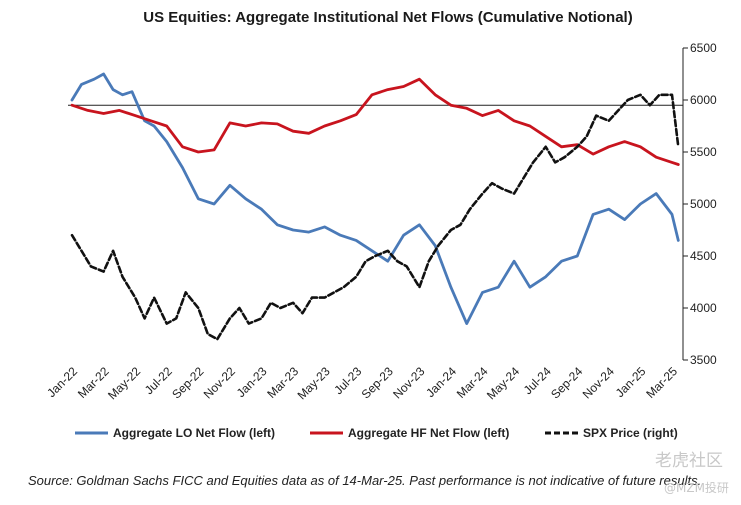 The width and height of the screenshot is (741, 505). I want to click on x-tick-label: Nov-24, so click(598, 382).